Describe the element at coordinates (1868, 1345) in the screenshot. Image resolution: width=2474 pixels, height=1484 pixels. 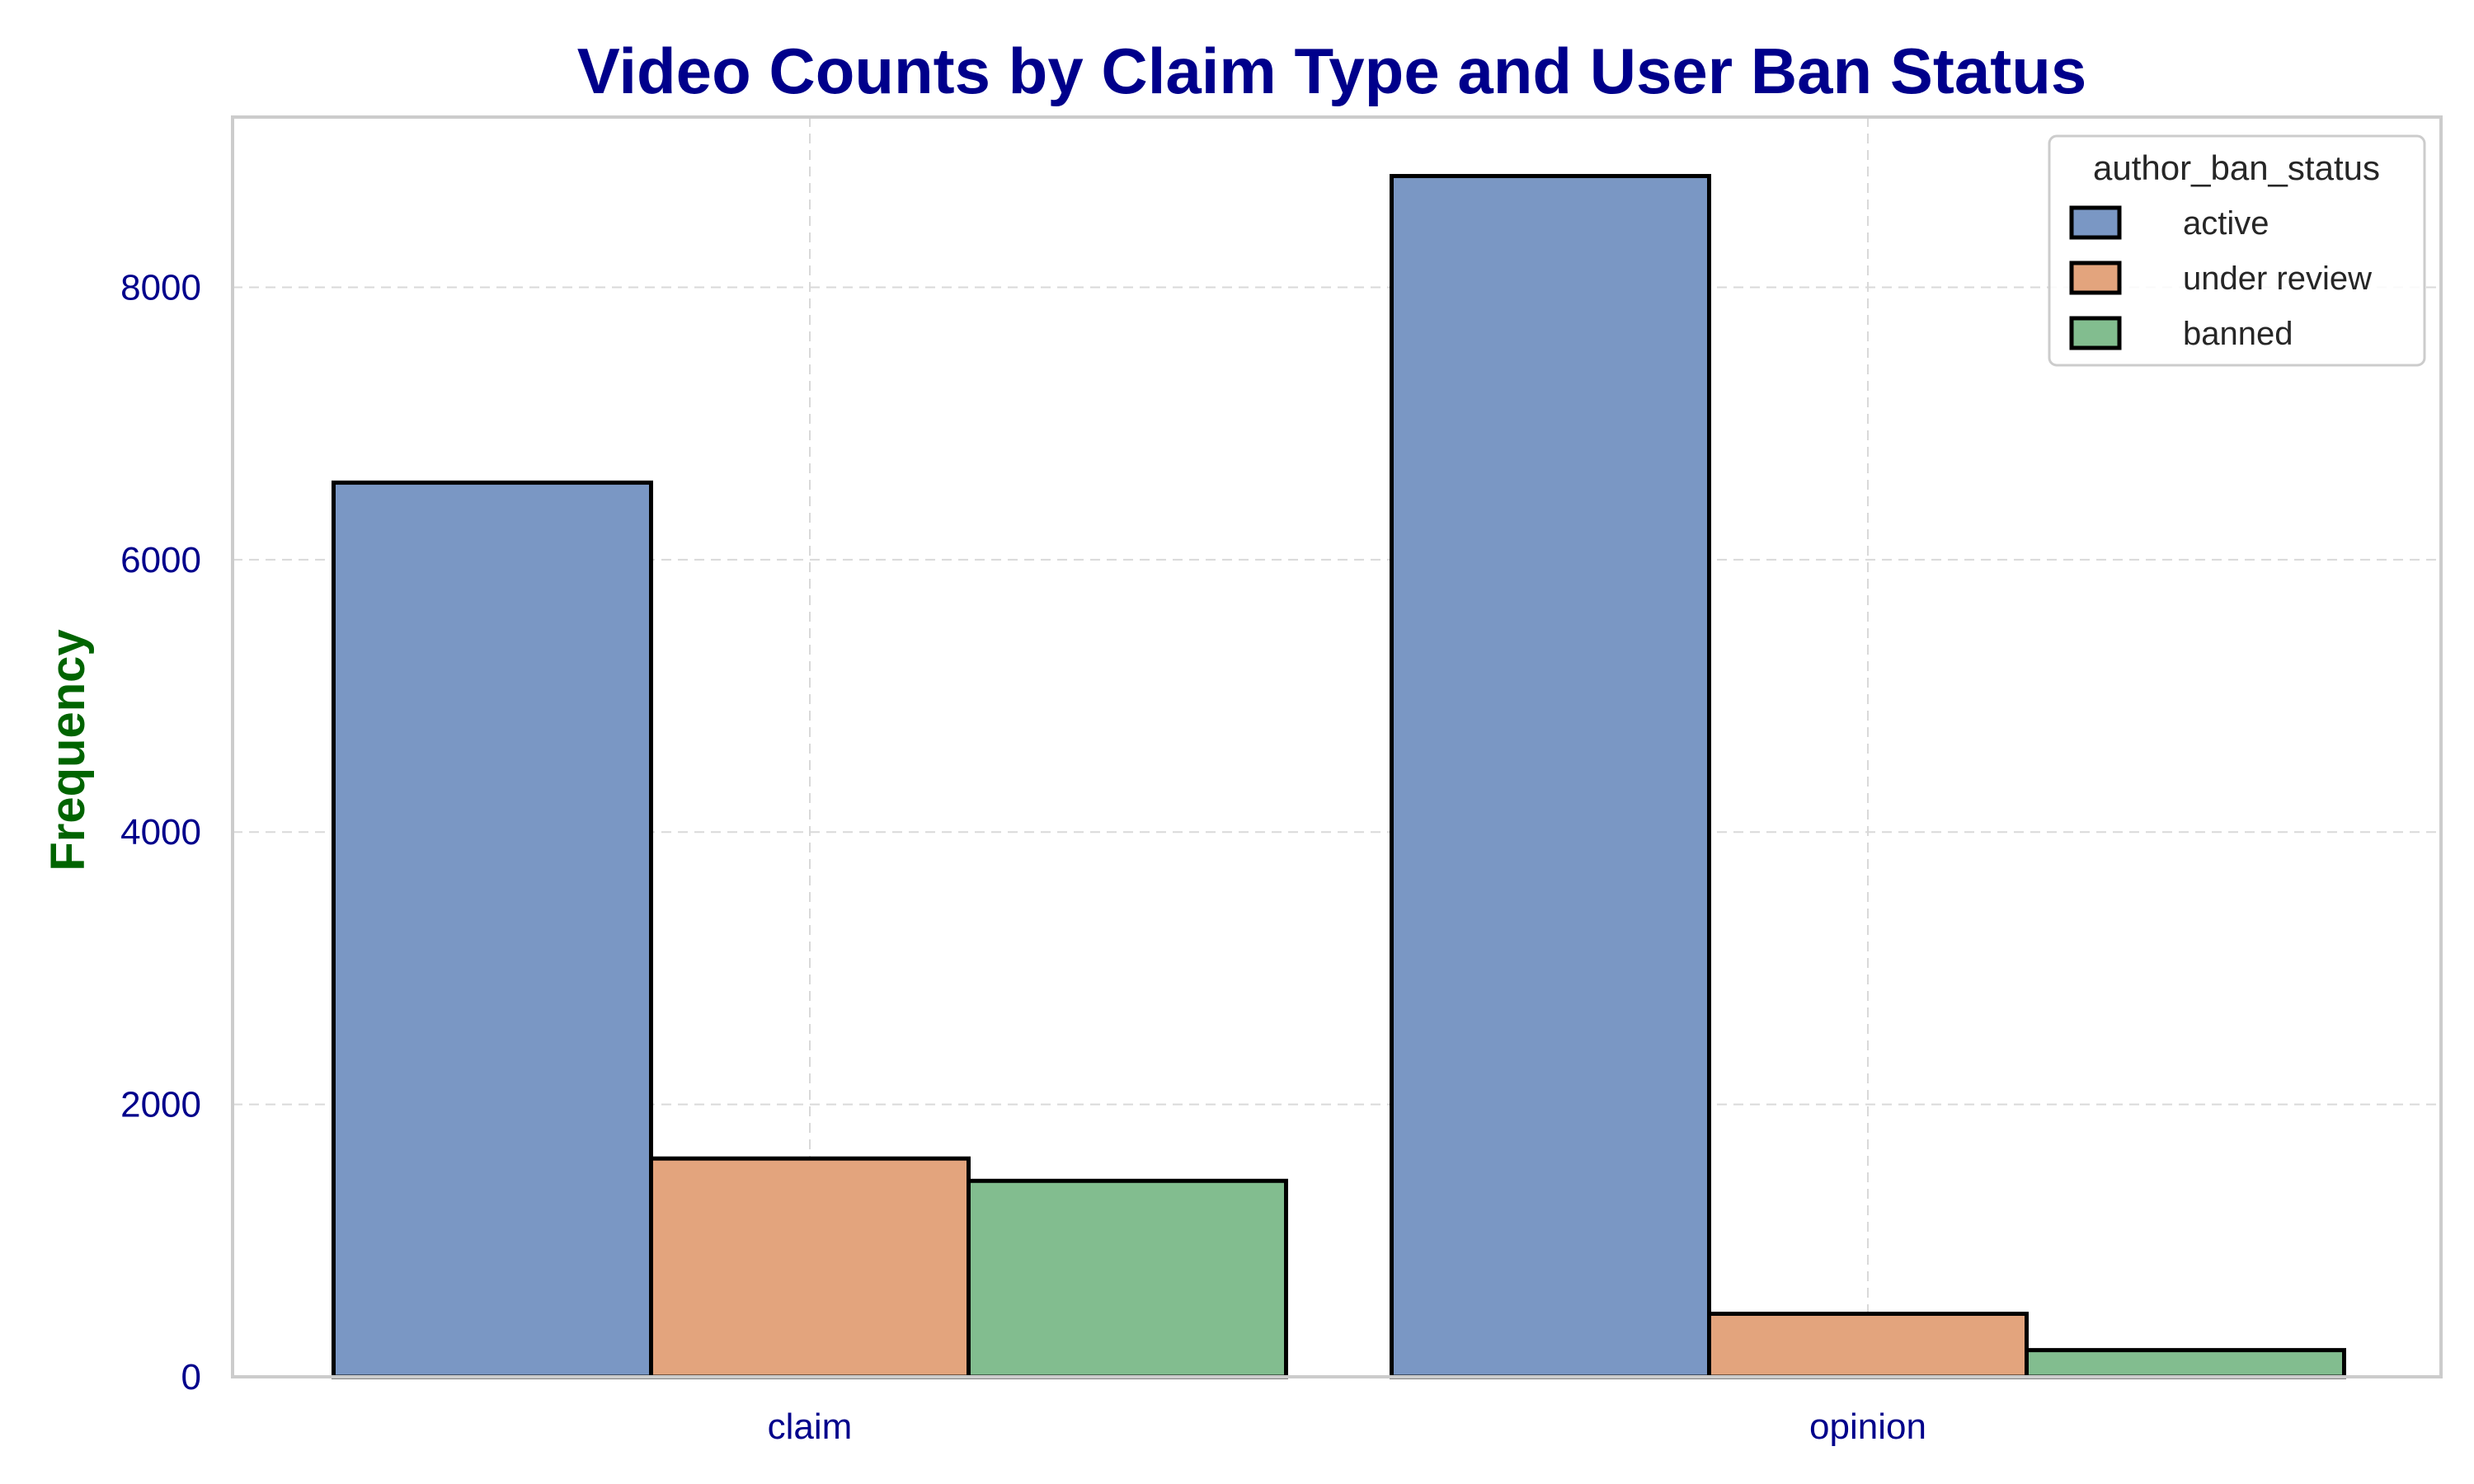
I see `bar-under-review-opinion` at that location.